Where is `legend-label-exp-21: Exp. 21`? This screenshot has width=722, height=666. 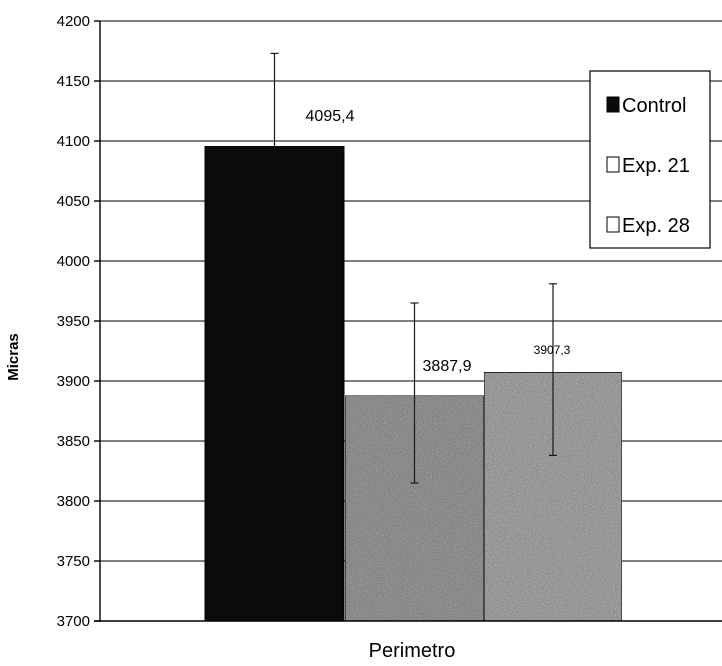
legend-label-exp-21: Exp. 21 is located at coordinates (656, 166).